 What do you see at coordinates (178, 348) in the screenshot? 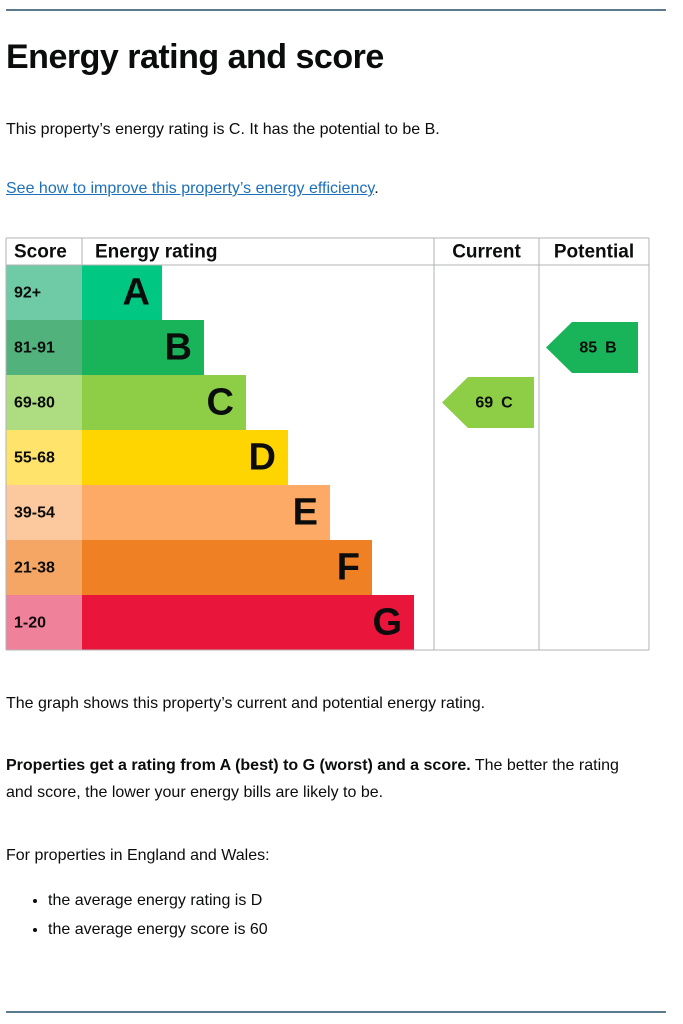
I see `band-letter: B` at bounding box center [178, 348].